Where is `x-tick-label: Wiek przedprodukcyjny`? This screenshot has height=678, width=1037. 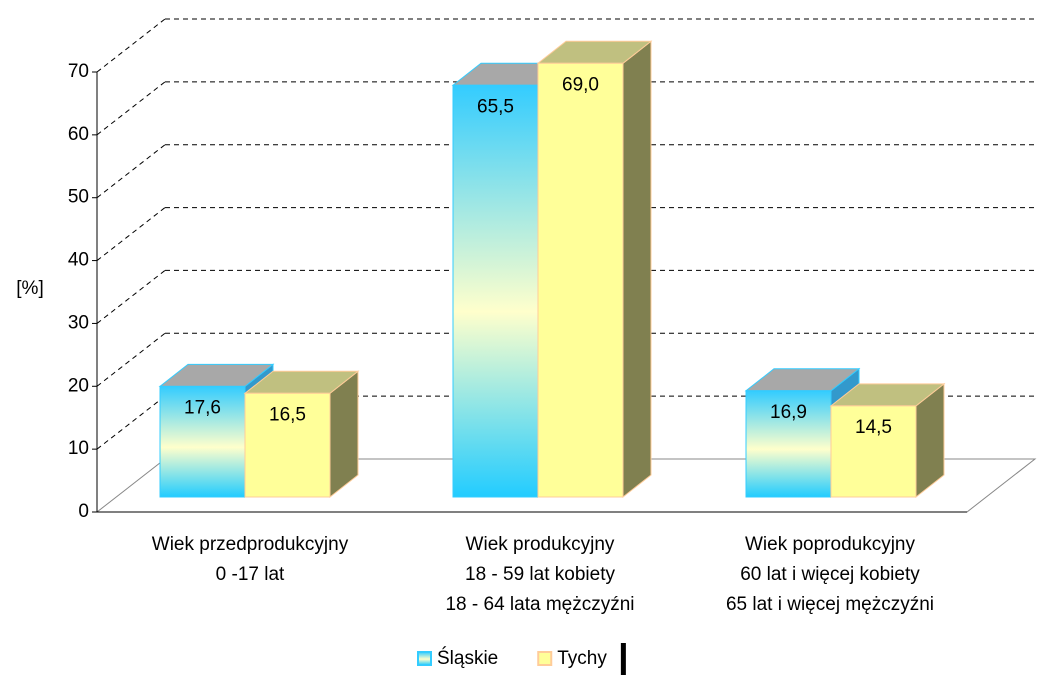 x-tick-label: Wiek przedprodukcyjny is located at coordinates (250, 544).